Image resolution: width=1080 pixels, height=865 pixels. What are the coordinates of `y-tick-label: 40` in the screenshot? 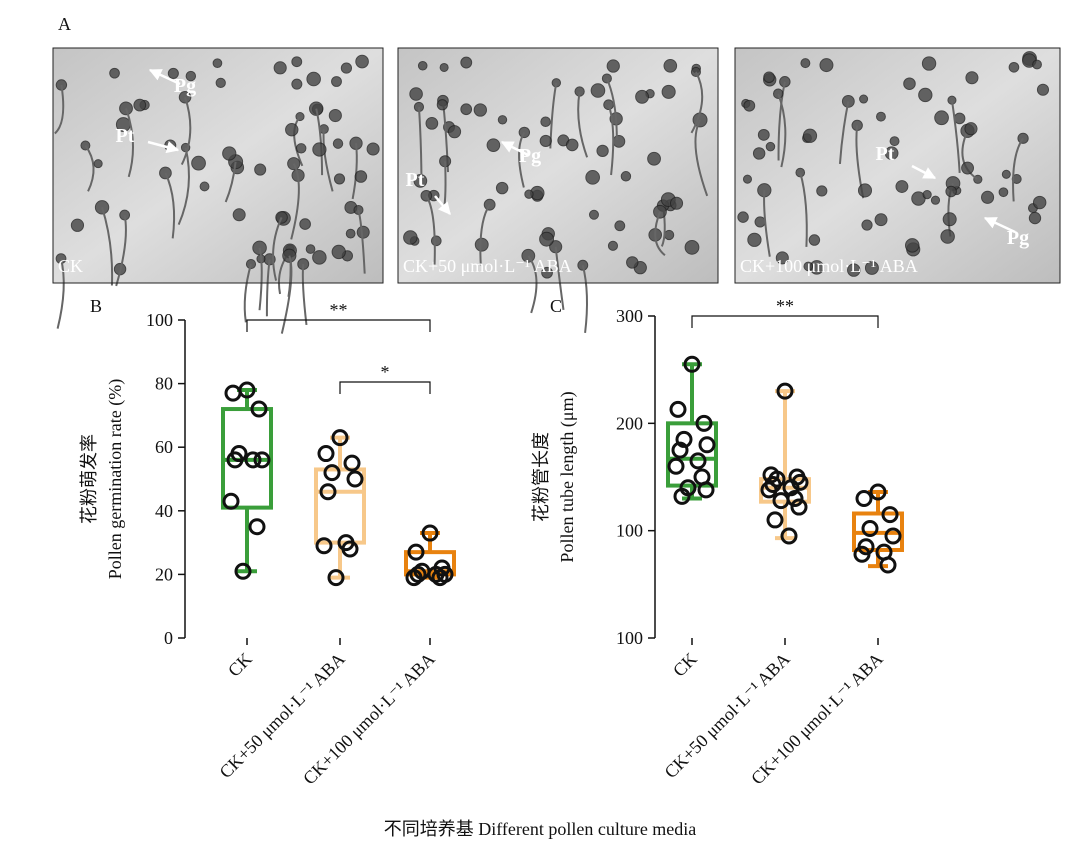 It's located at (164, 511).